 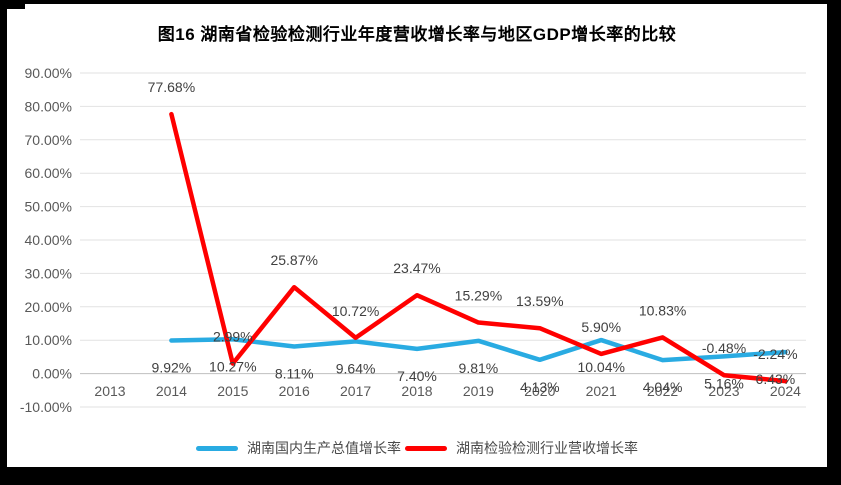 What do you see at coordinates (46, 407) in the screenshot?
I see `y-axis-tick-label: -10.00%` at bounding box center [46, 407].